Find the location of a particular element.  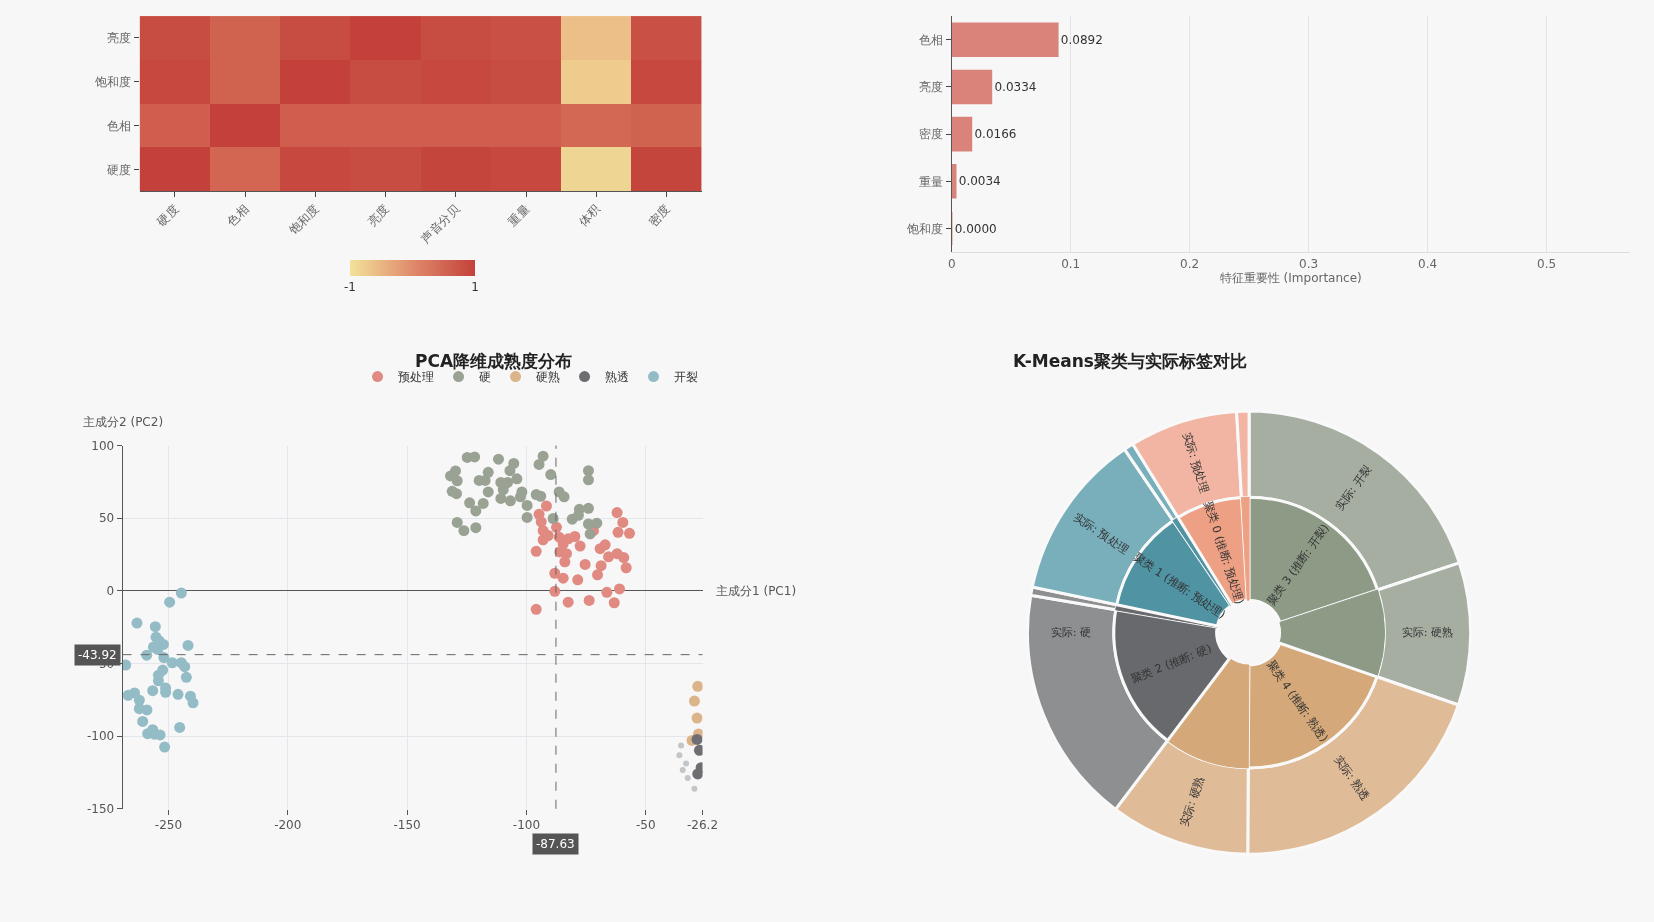

chart-title: PCA降维成熟度分布 is located at coordinates (494, 361).